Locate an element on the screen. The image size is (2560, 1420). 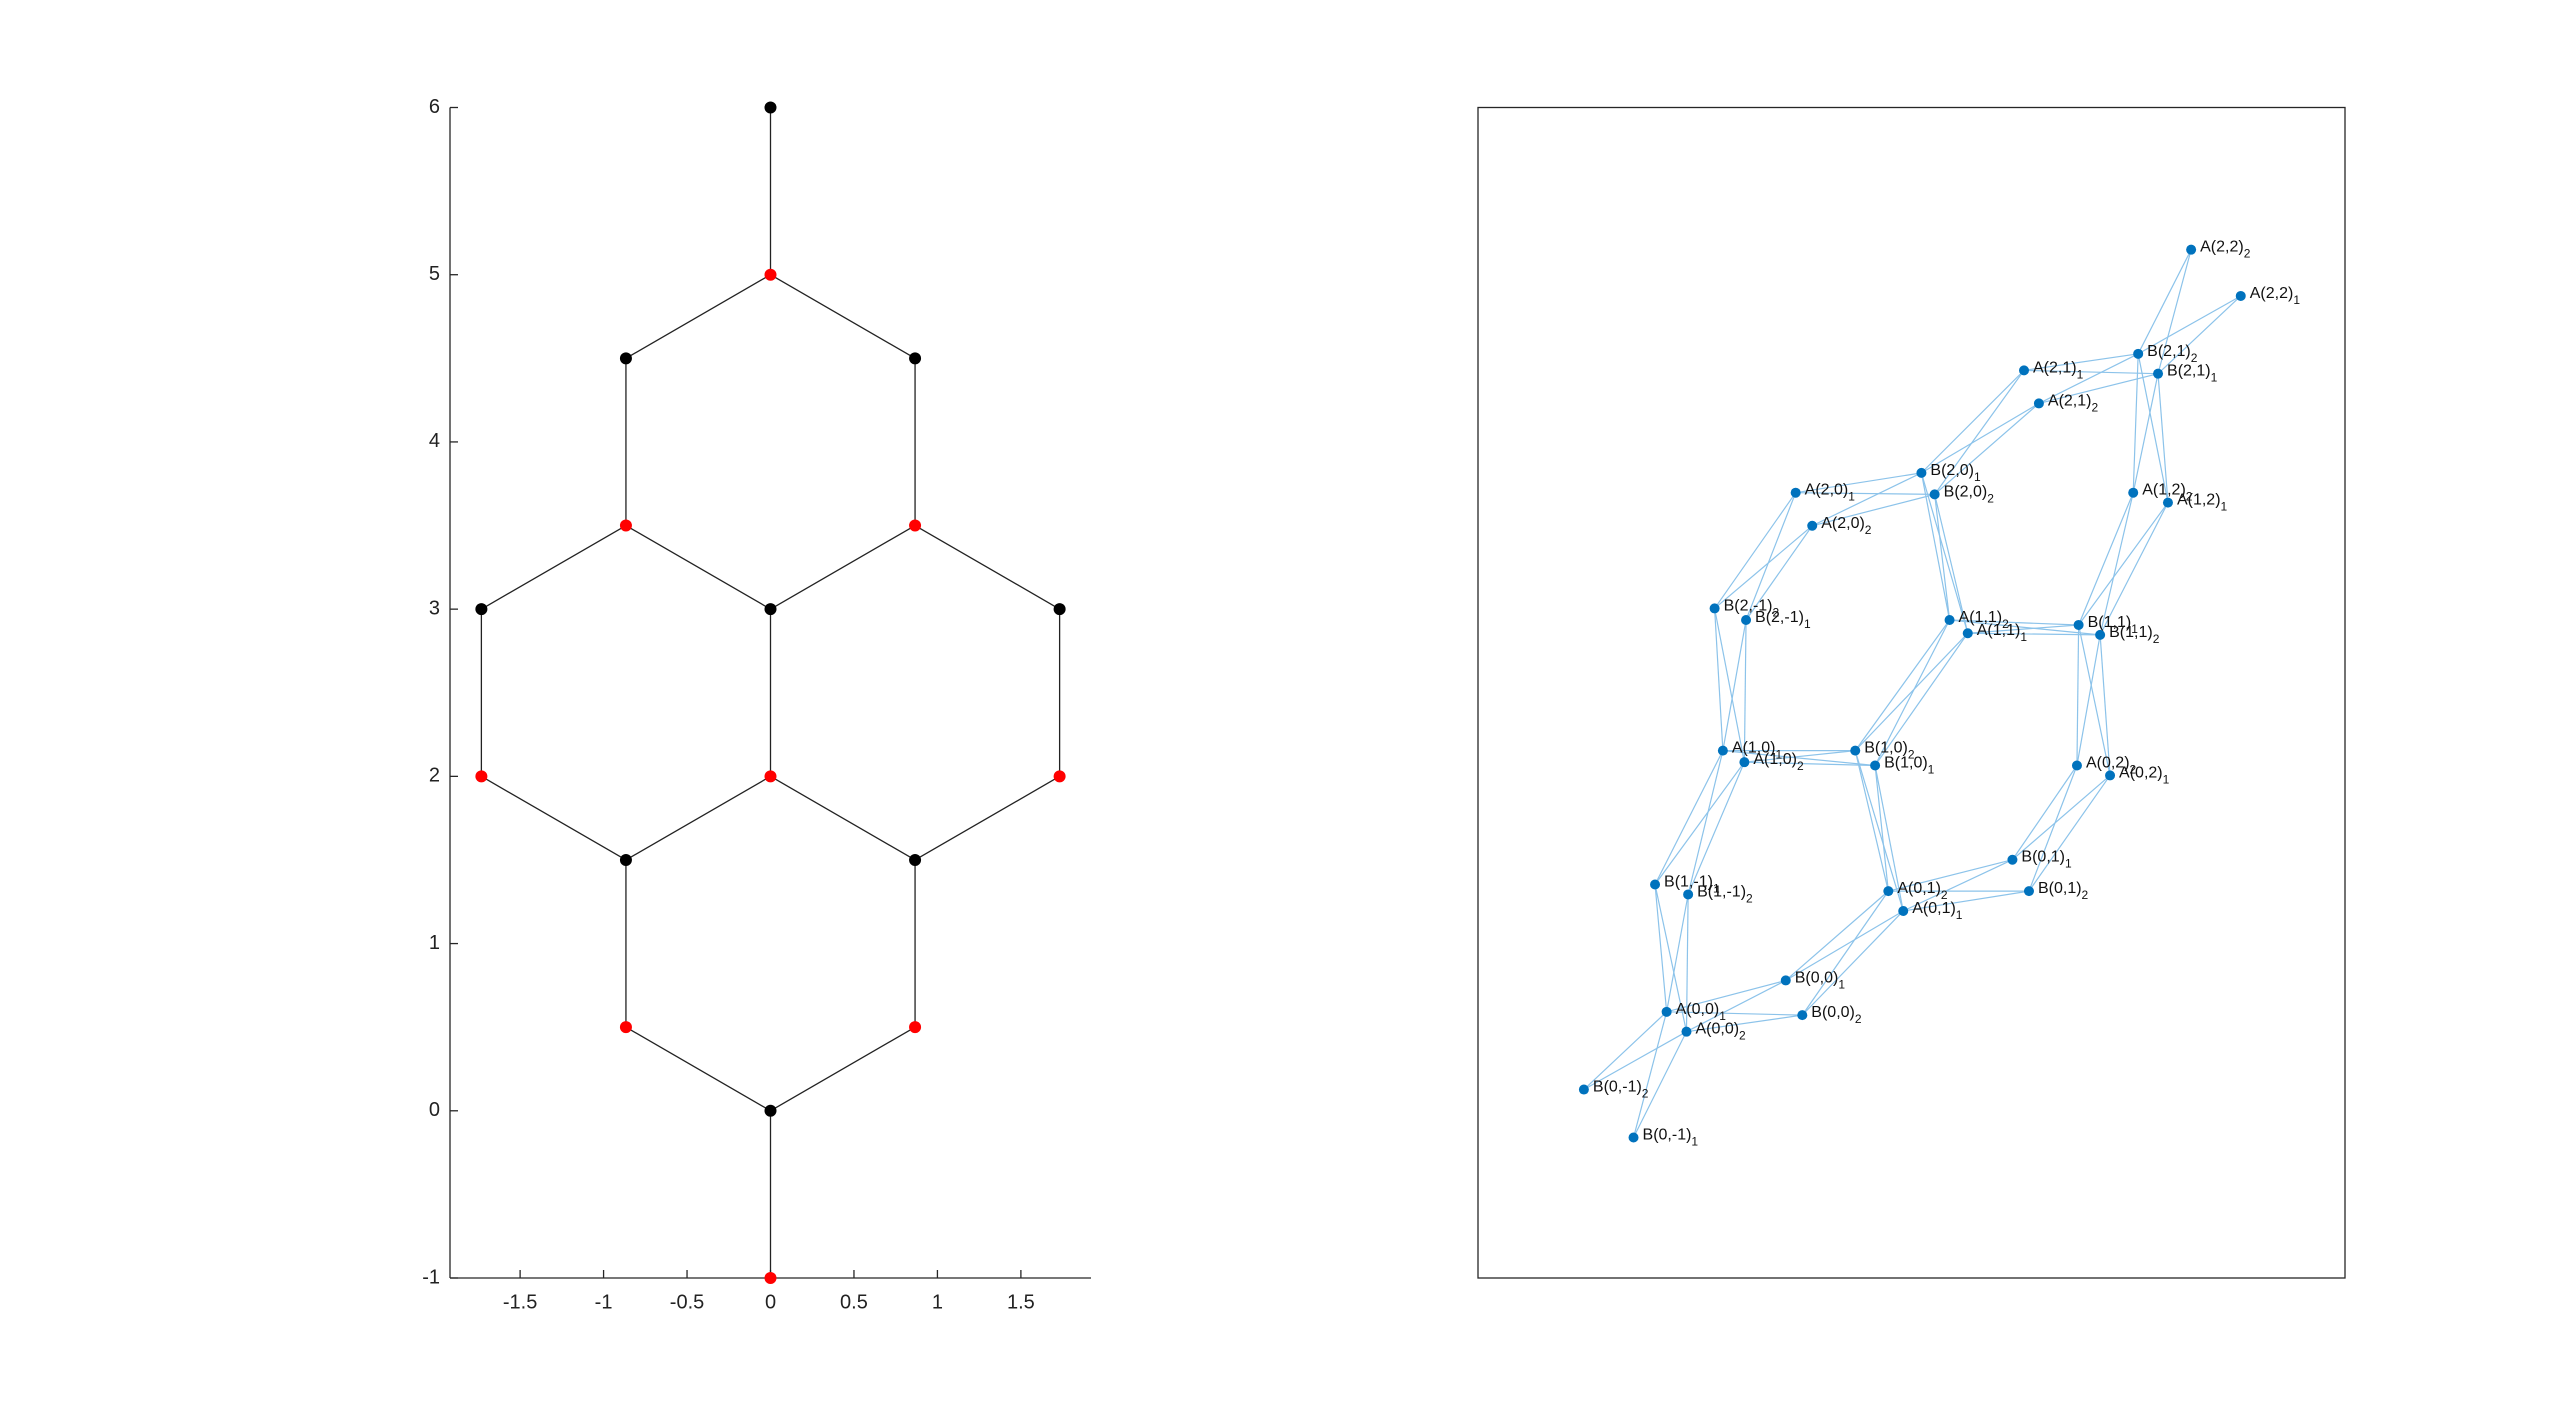
node-label-text: A(2,2) is located at coordinates (2222, 247).